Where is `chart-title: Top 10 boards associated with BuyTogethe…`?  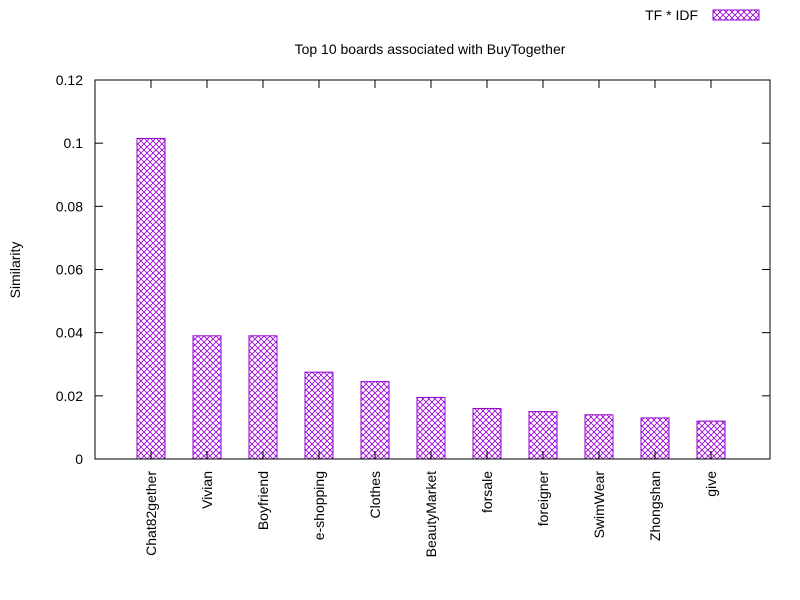 chart-title: Top 10 boards associated with BuyTogethe… is located at coordinates (430, 49).